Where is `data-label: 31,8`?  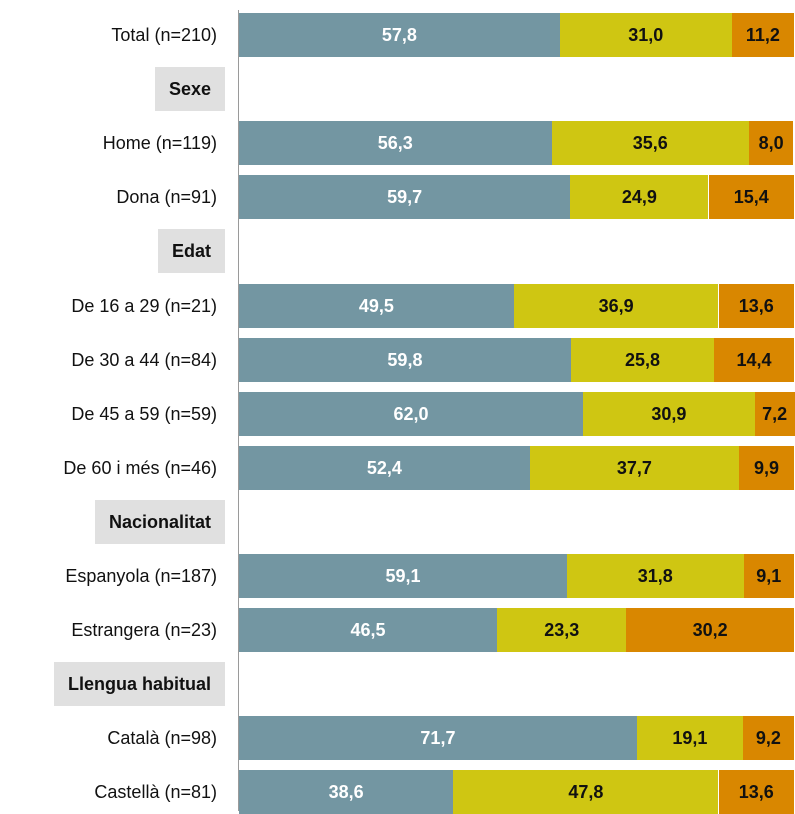 data-label: 31,8 is located at coordinates (655, 576).